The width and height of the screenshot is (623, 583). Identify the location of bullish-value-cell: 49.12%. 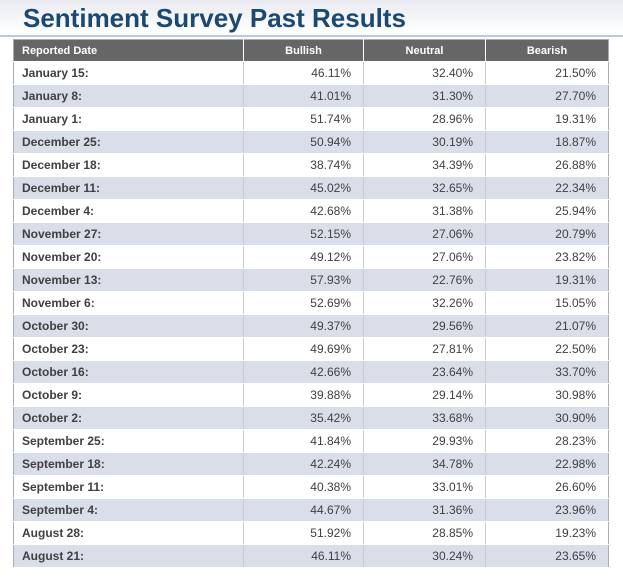
(303, 257).